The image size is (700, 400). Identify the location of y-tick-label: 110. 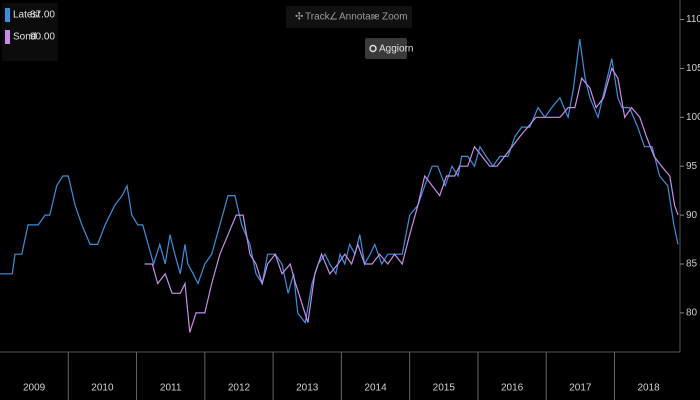
(693, 19).